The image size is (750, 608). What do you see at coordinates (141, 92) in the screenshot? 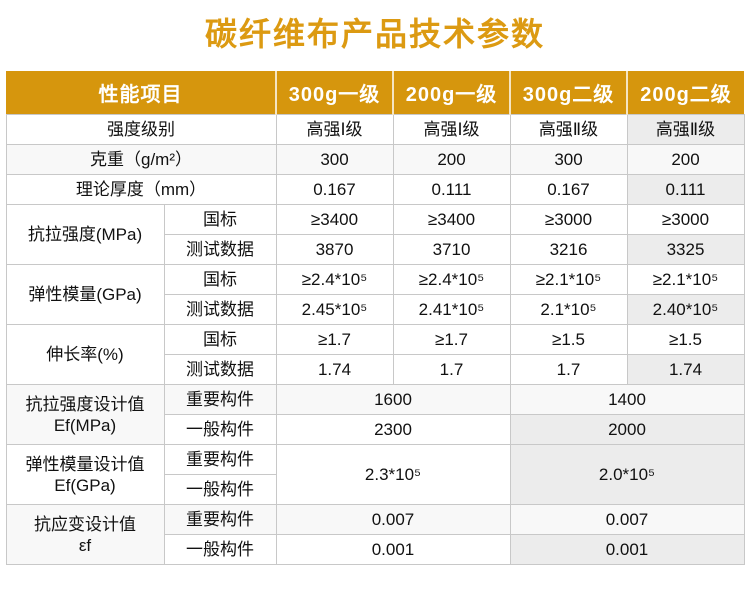
I see `column-header-performance: 性能项目` at bounding box center [141, 92].